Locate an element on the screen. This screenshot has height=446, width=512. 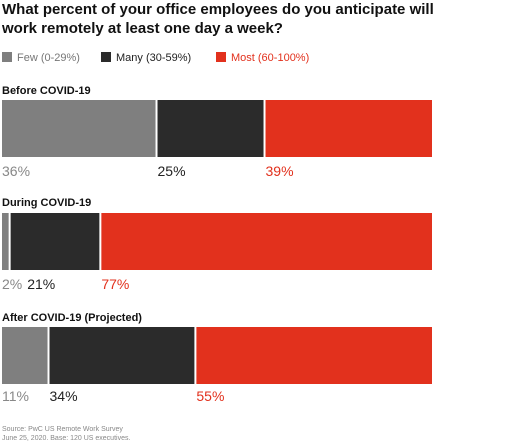
value-label-3-2: 34% is located at coordinates (64, 396).